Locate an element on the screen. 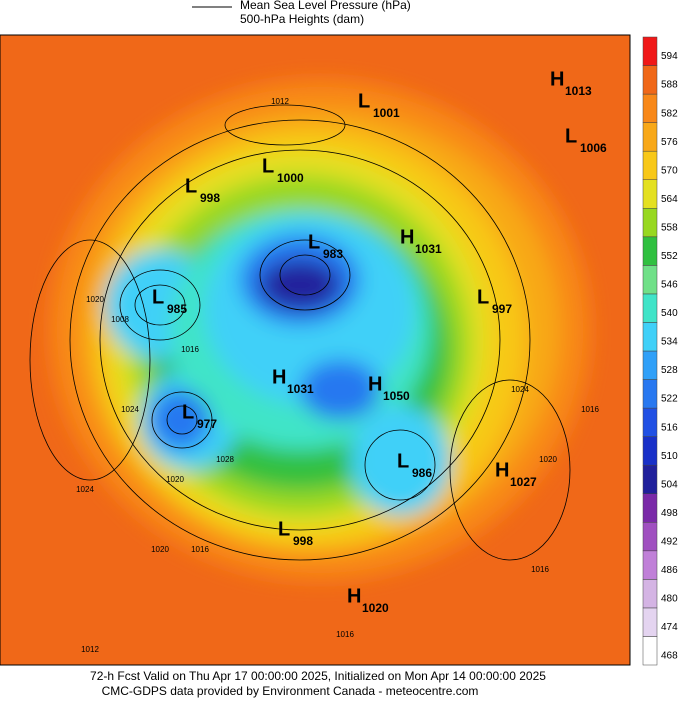 The image size is (680, 705). colorbar-label: 498 is located at coordinates (669, 513).